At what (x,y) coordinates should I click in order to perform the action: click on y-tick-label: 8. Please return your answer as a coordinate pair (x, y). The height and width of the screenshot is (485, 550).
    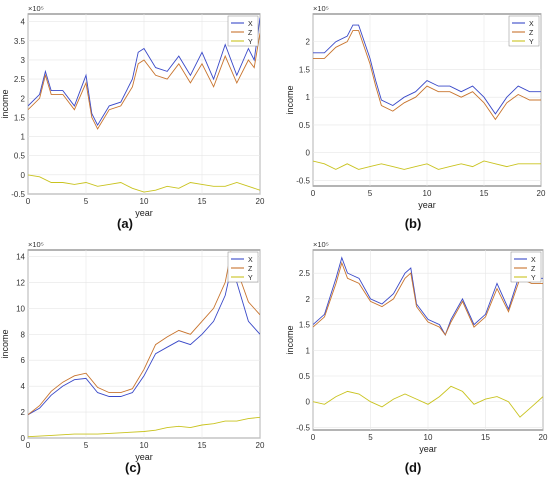
    Looking at the image, I should click on (23, 334).